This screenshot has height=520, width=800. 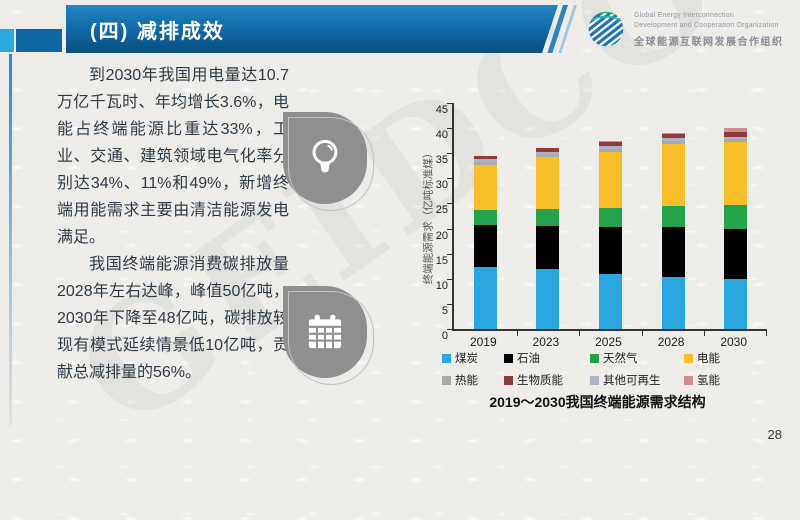 I want to click on legend-item-电能: 电能, so click(x=726, y=358).